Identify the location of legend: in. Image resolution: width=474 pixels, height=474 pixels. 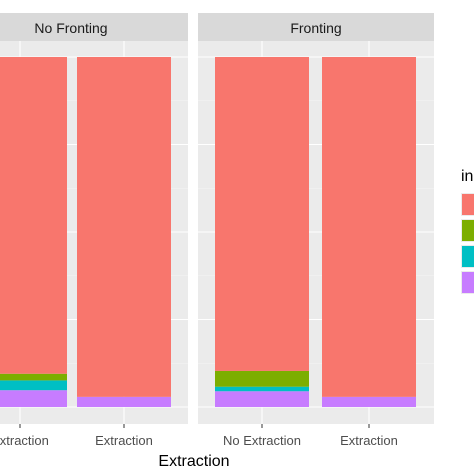
(467, 231).